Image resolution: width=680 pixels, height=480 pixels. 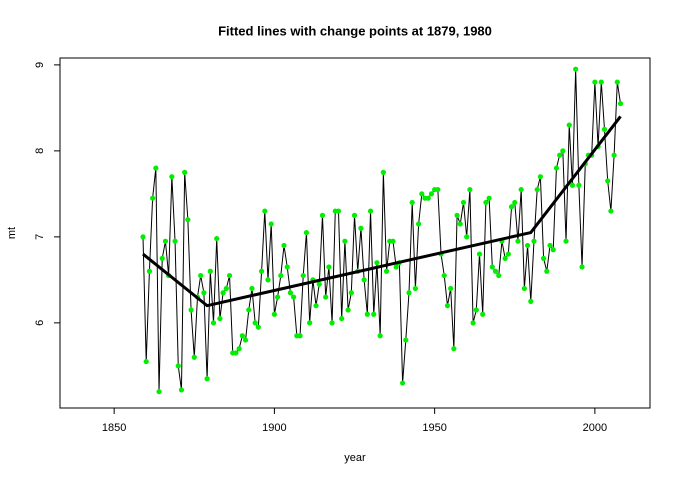 What do you see at coordinates (40, 151) in the screenshot?
I see `y-tick-label: 8` at bounding box center [40, 151].